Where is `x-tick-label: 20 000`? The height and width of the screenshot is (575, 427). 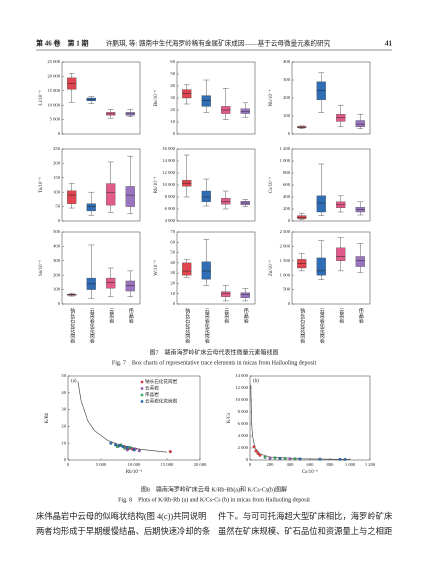
x-tick-label: 20 000 is located at coordinates (200, 464).